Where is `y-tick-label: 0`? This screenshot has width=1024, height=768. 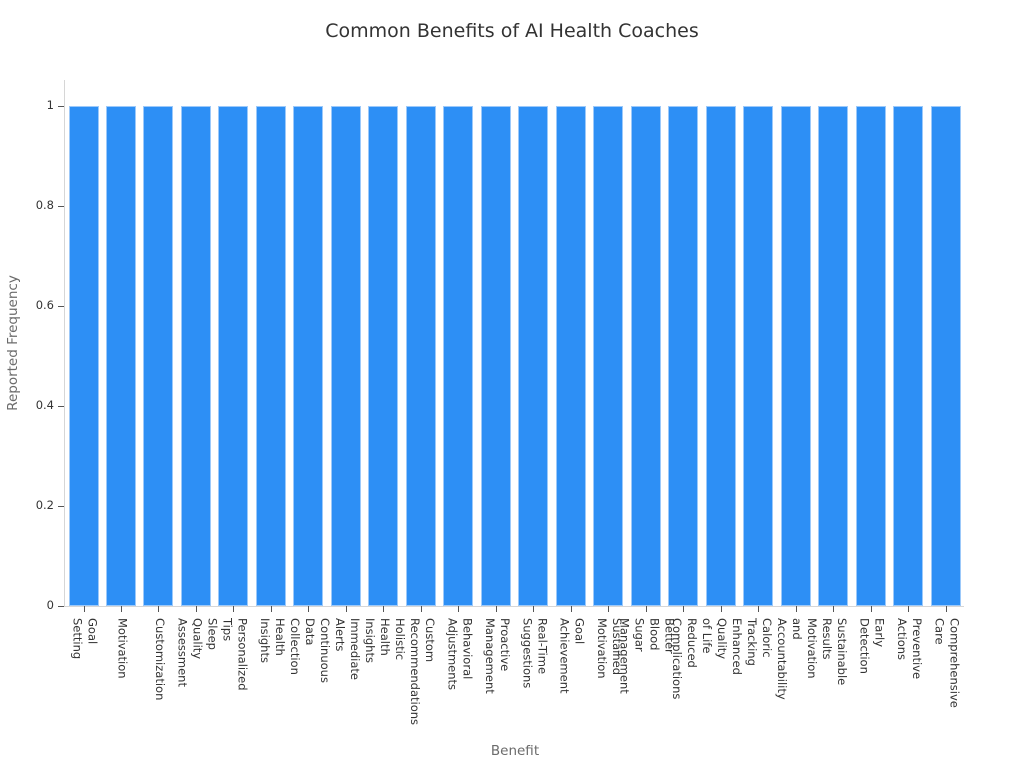 y-tick-label: 0 is located at coordinates (50, 605).